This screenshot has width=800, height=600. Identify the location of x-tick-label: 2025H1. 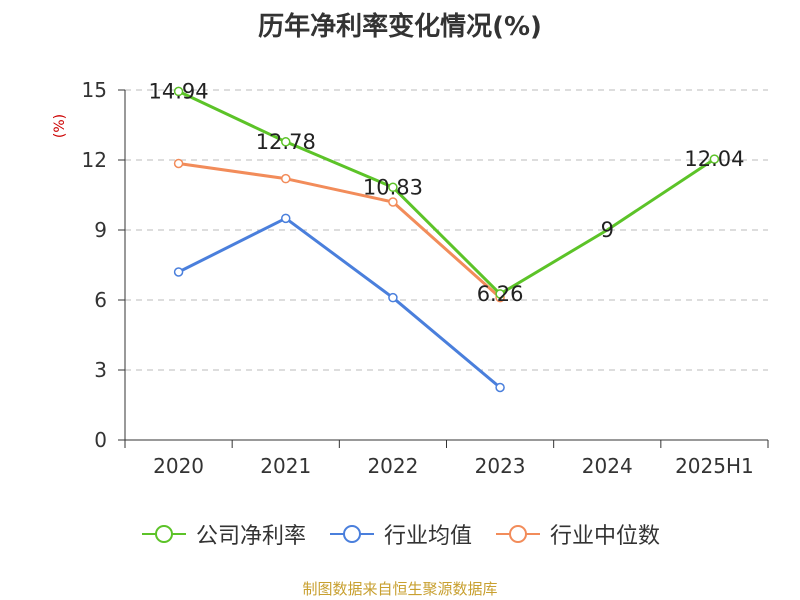
(714, 466).